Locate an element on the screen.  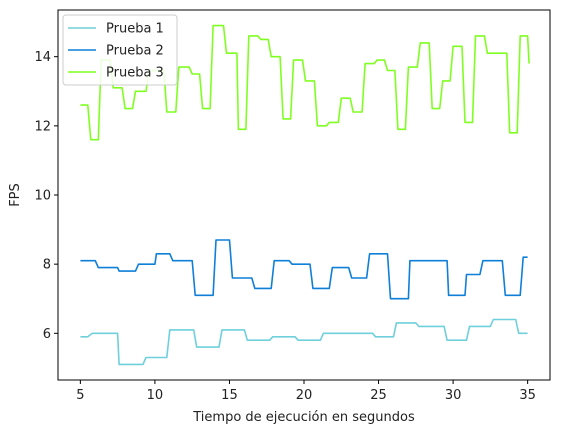
y-axis-ticks: 6 8 10 12 14 is located at coordinates (46, 196).